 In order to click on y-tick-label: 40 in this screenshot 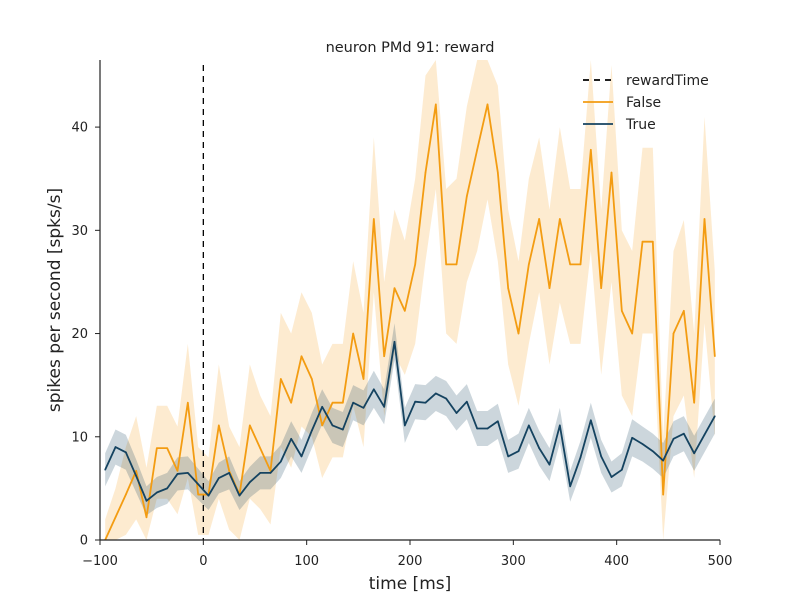, I will do `click(79, 128)`.